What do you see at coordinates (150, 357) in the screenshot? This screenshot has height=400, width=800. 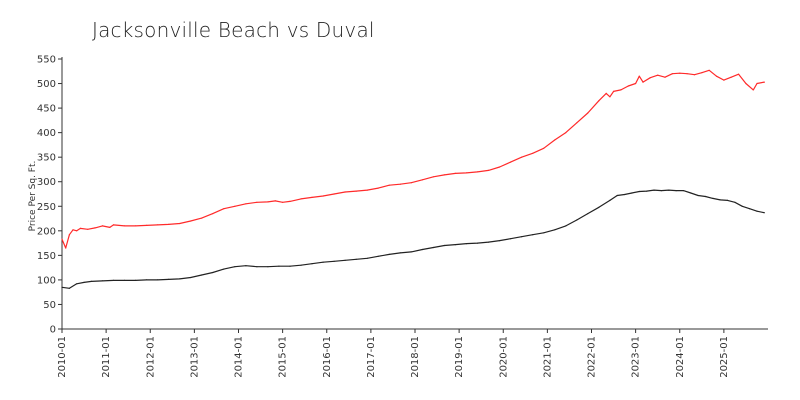 I see `x-tick-label: 2012-01` at bounding box center [150, 357].